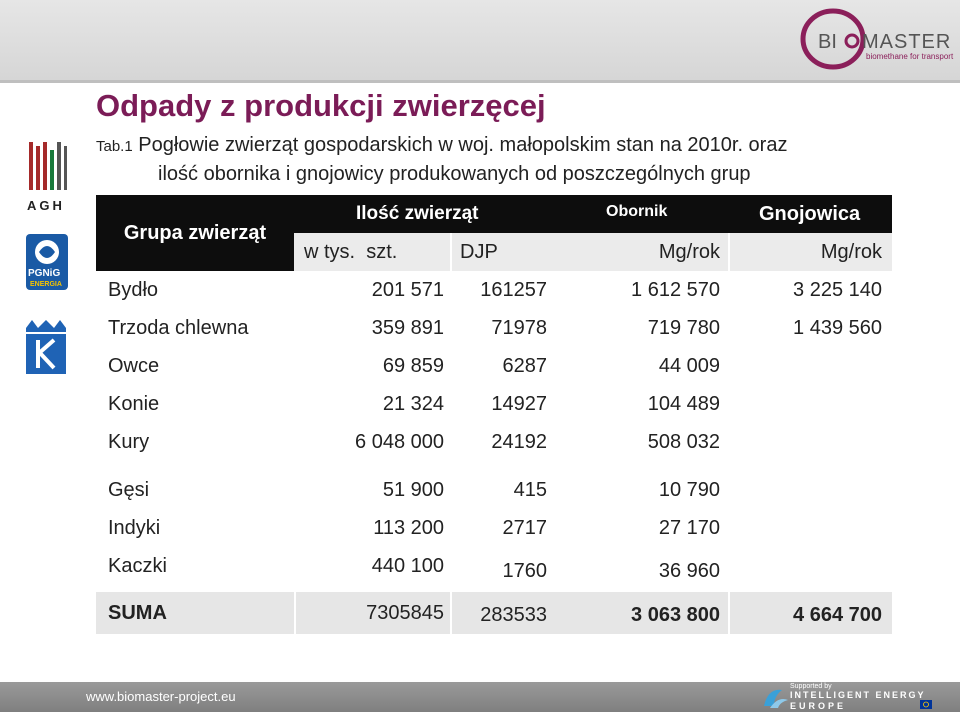  What do you see at coordinates (837, 615) in the screenshot?
I see `total-slurry: 4 664 700` at bounding box center [837, 615].